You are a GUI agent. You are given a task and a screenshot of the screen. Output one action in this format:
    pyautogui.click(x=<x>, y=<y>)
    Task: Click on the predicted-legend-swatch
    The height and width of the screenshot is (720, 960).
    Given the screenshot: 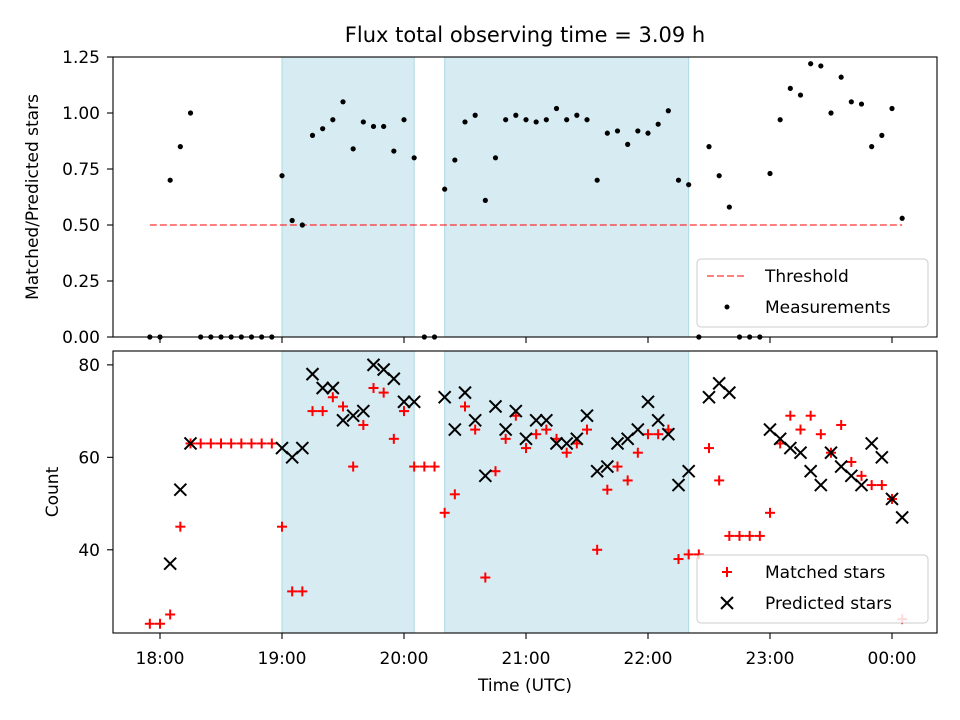 What is the action you would take?
    pyautogui.click(x=727, y=603)
    